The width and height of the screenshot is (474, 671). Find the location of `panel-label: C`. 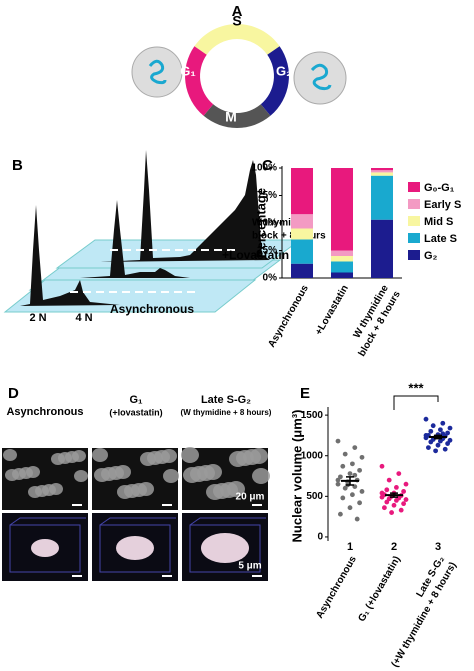

panel-label: C is located at coordinates (267, 165).